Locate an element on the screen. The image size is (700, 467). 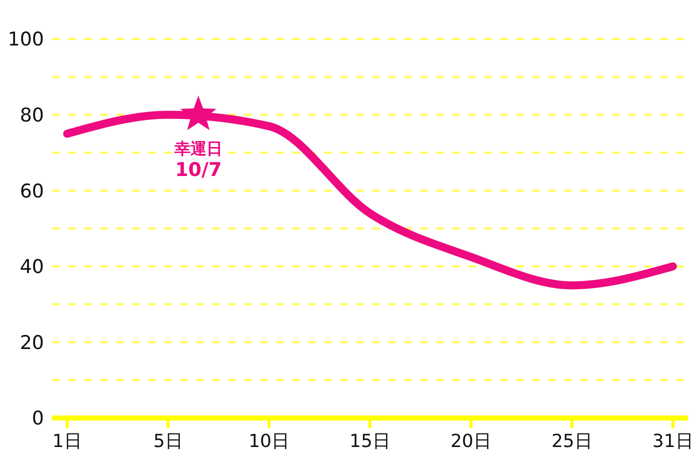
y-tick-label: 100 is located at coordinates (26, 39).